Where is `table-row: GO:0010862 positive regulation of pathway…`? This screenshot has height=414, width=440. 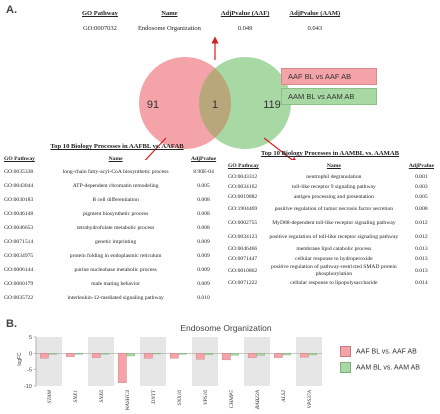
table-row: GO:0010862 positive regulation of pathway… is located at coordinates (331, 271).